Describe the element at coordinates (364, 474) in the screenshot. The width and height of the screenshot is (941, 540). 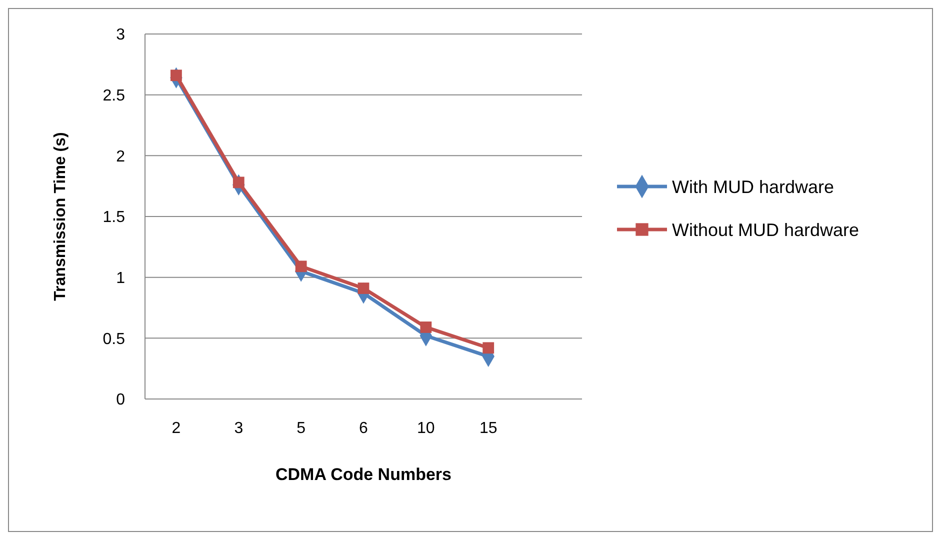
I see `x-axis-title: CDMA Code Numbers` at that location.